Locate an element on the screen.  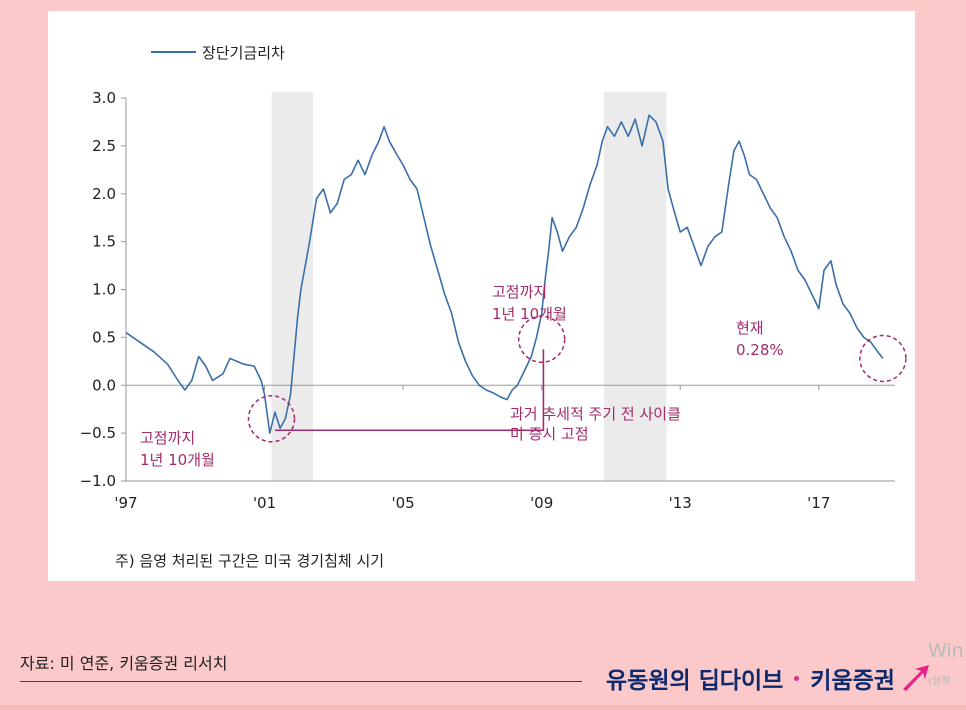
brand-banner: 유동원의 딥다이브 키움증권 is located at coordinates (768, 678).